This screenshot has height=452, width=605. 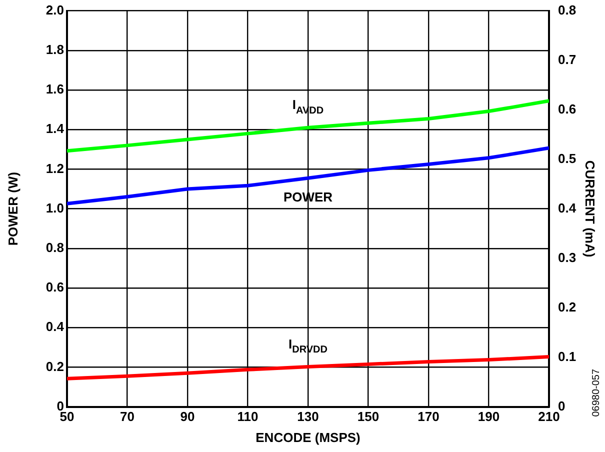 I want to click on y2-tick-label: 0.7, so click(x=567, y=59).